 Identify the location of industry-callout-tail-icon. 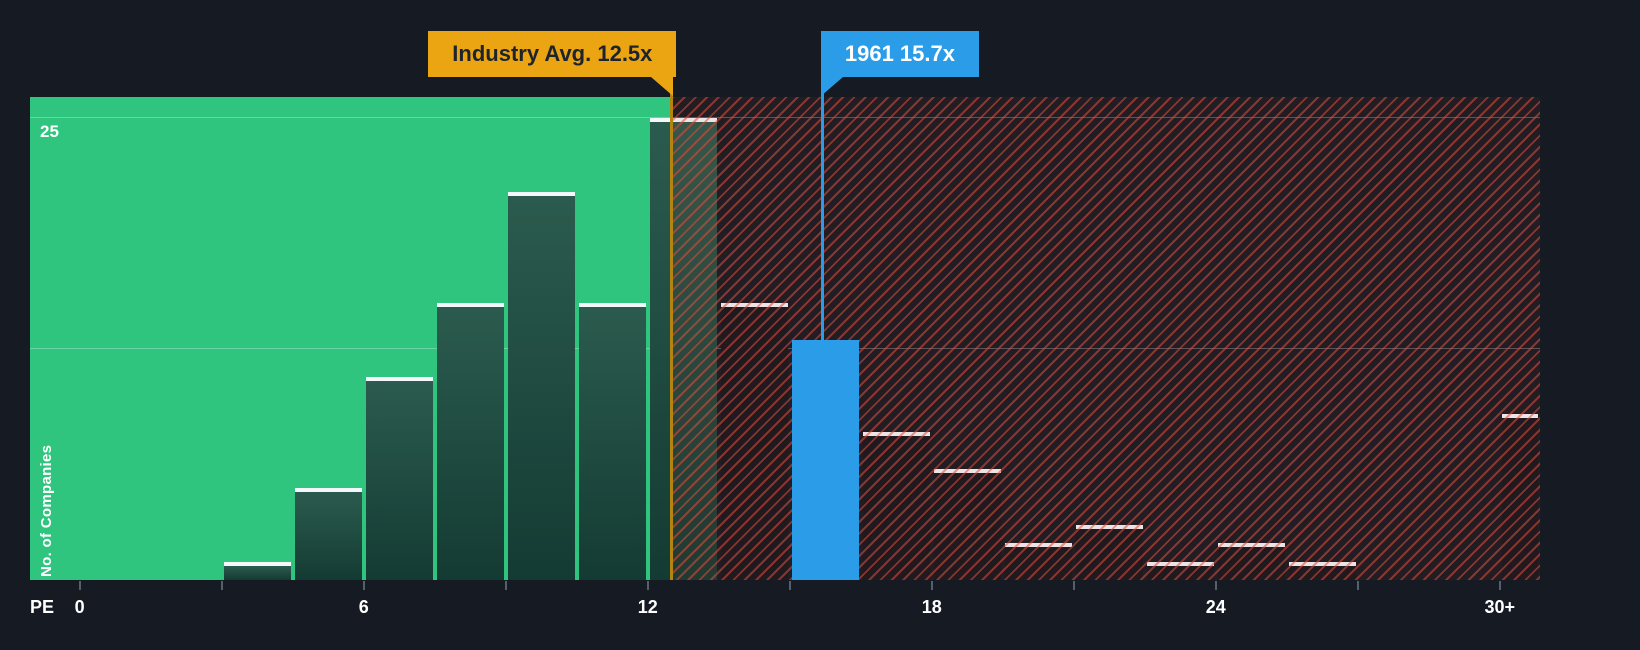
(662, 86).